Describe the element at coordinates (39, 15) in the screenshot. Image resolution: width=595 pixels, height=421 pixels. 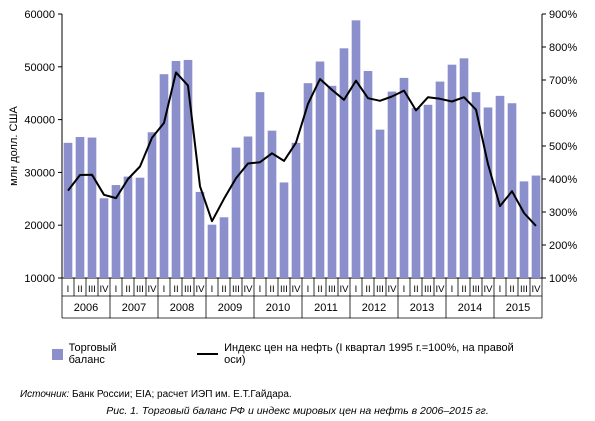
I see `y-tick-label: 60000` at that location.